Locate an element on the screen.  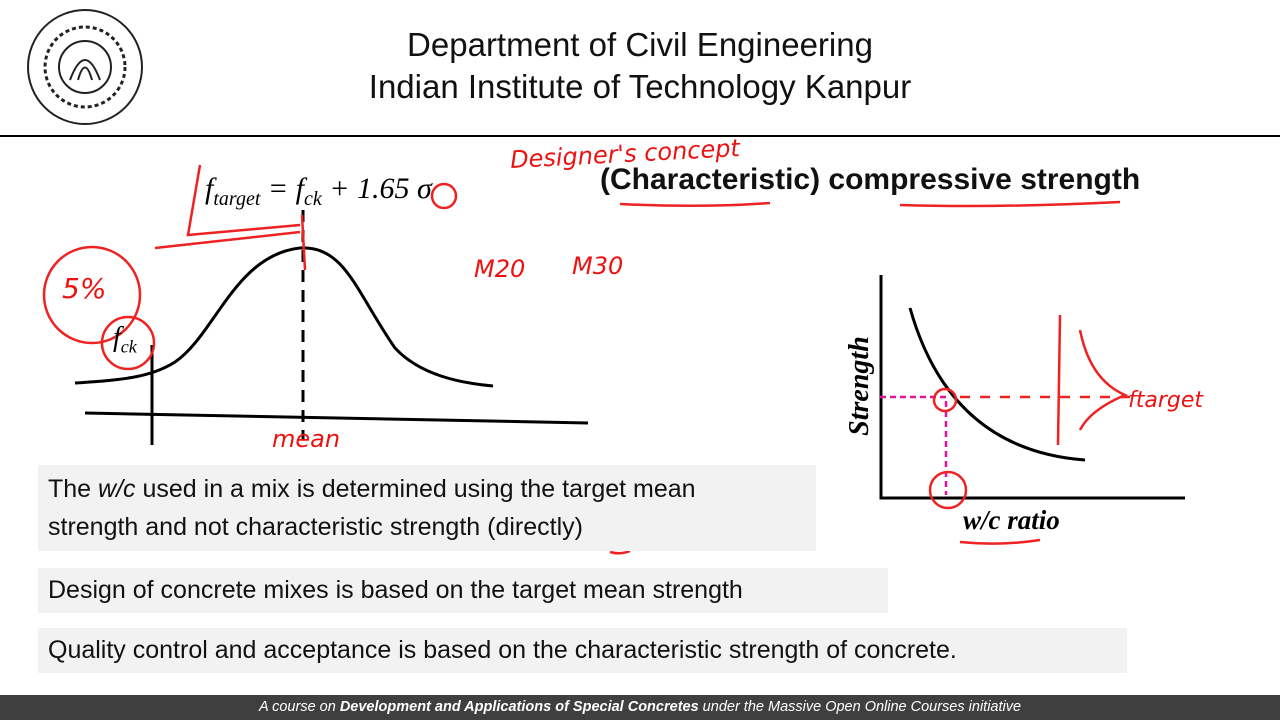
formula: ftarget = fck + 1.65 σ is located at coordinates (318, 191).